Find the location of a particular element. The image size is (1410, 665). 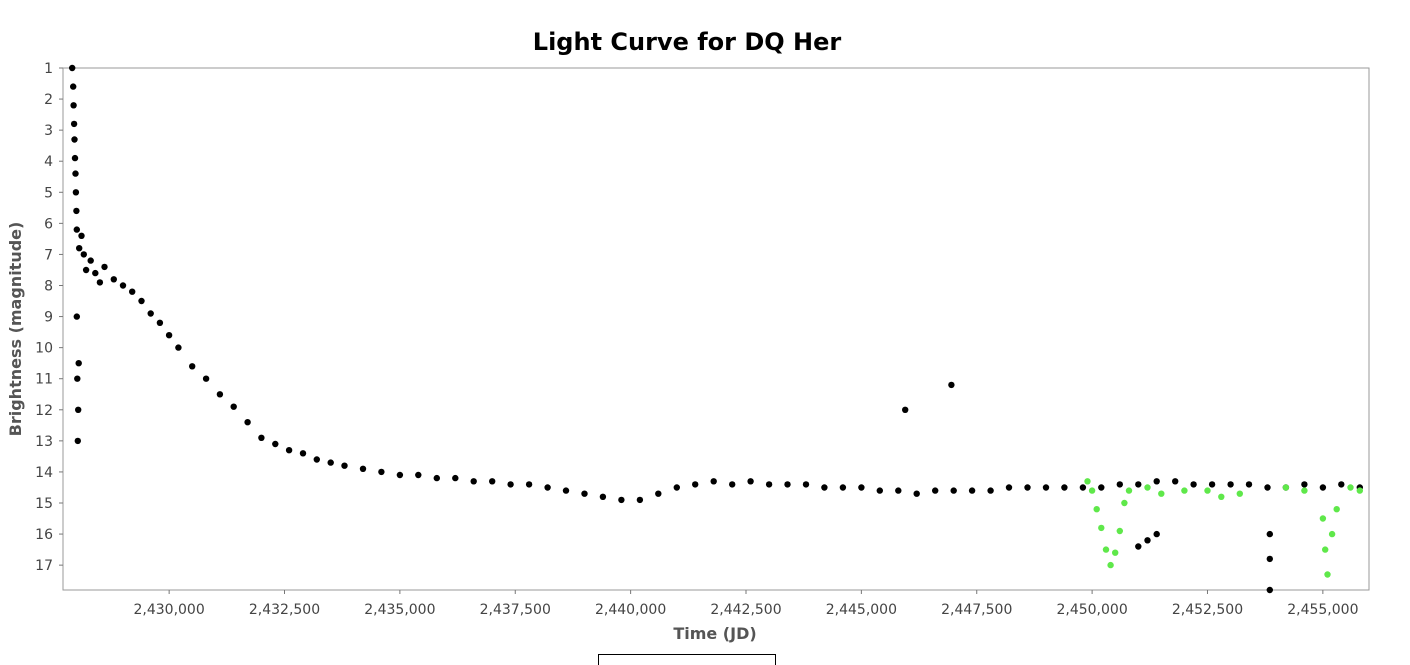

y-tick-label: 13 is located at coordinates (44, 442).